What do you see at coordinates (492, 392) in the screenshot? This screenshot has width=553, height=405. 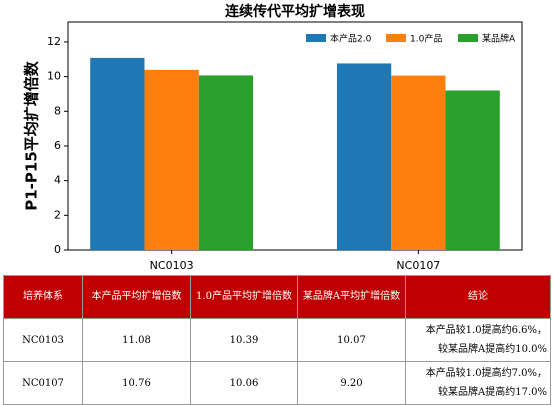 I see `conclusion-line: 较某品牌A提高约17.0%` at bounding box center [492, 392].